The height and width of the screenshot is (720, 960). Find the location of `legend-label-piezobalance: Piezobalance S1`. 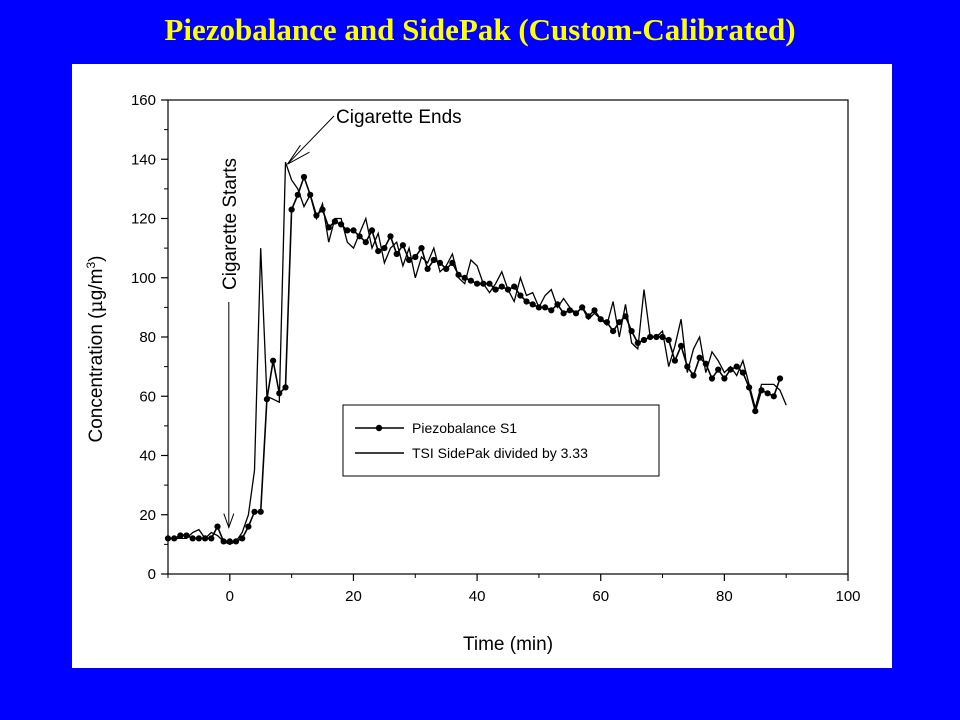

legend-label-piezobalance: Piezobalance S1 is located at coordinates (464, 428).